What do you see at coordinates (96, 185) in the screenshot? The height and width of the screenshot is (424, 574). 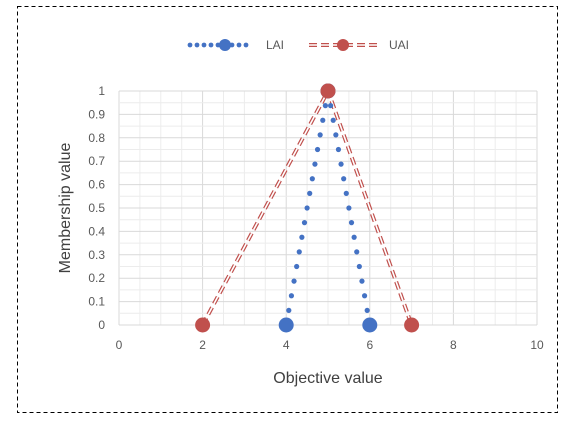 I see `y-tick-label: 0.6` at bounding box center [96, 185].